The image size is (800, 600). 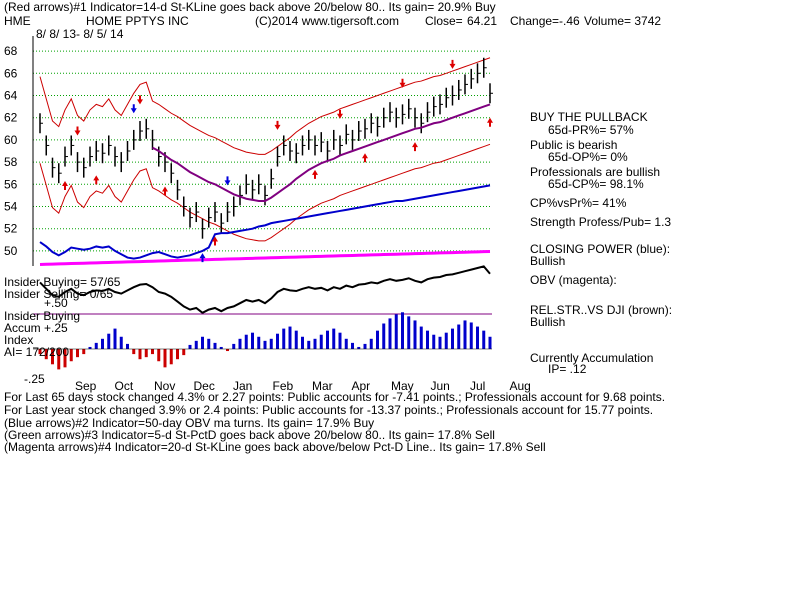 I want to click on accumulation-text: Currently Accumulation, so click(x=592, y=358).